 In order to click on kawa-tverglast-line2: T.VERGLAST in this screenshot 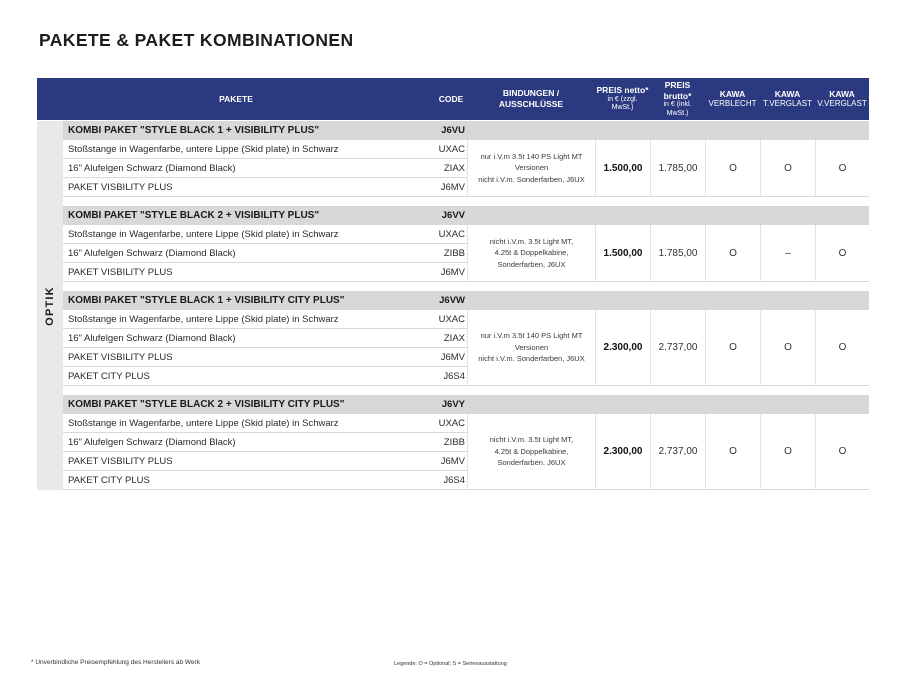, I will do `click(787, 104)`.